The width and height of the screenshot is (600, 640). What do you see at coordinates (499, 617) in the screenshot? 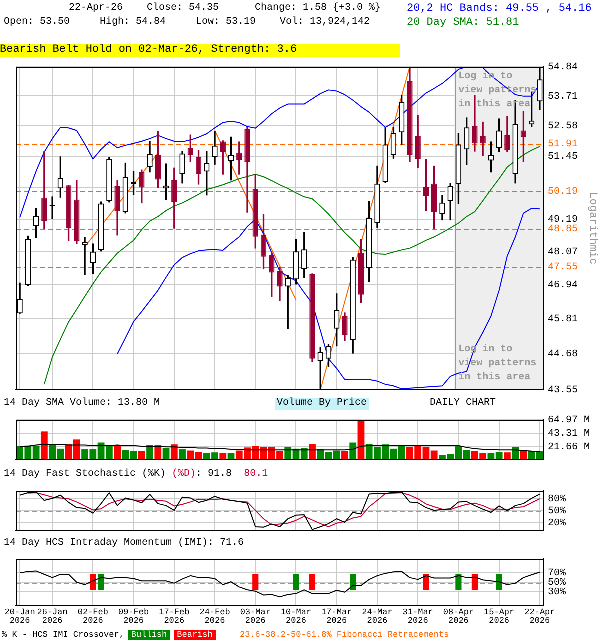
I see `x-tick-label: 15-Apr 2026` at bounding box center [499, 617].